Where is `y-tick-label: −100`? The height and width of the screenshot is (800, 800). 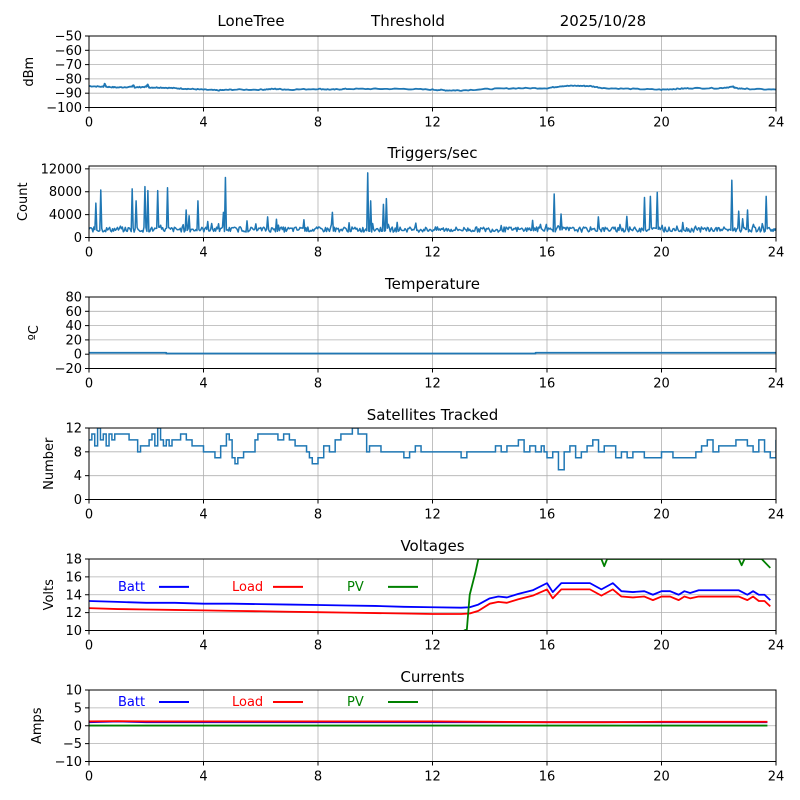 y-tick-label: −100 is located at coordinates (64, 108).